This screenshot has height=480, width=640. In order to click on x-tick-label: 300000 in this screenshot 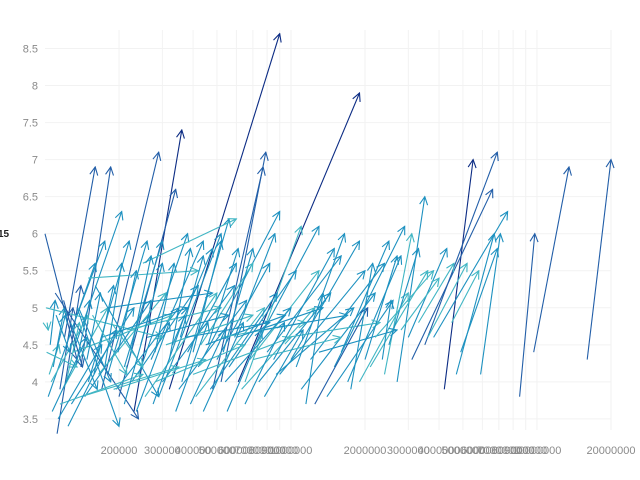, I will do `click(162, 451)`.